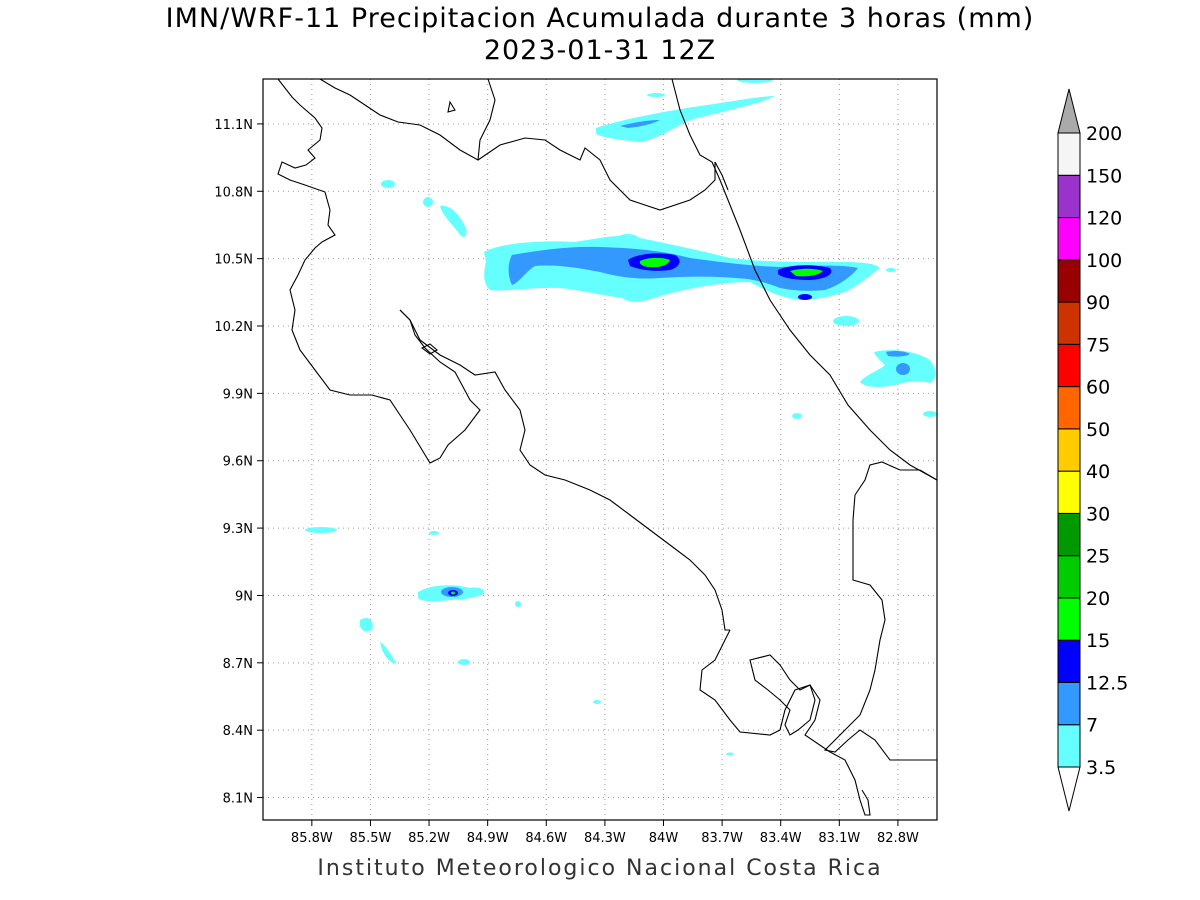 The width and height of the screenshot is (1200, 900). I want to click on x-tick-label: 82.8W, so click(898, 838).